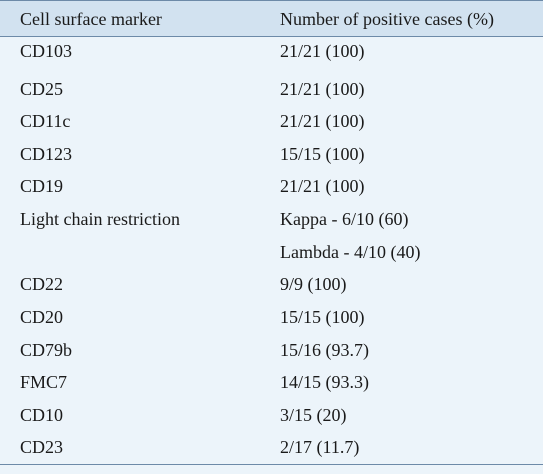 The image size is (543, 474). What do you see at coordinates (320, 447) in the screenshot?
I see `row-cases-cell: 2/17 (11.7)` at bounding box center [320, 447].